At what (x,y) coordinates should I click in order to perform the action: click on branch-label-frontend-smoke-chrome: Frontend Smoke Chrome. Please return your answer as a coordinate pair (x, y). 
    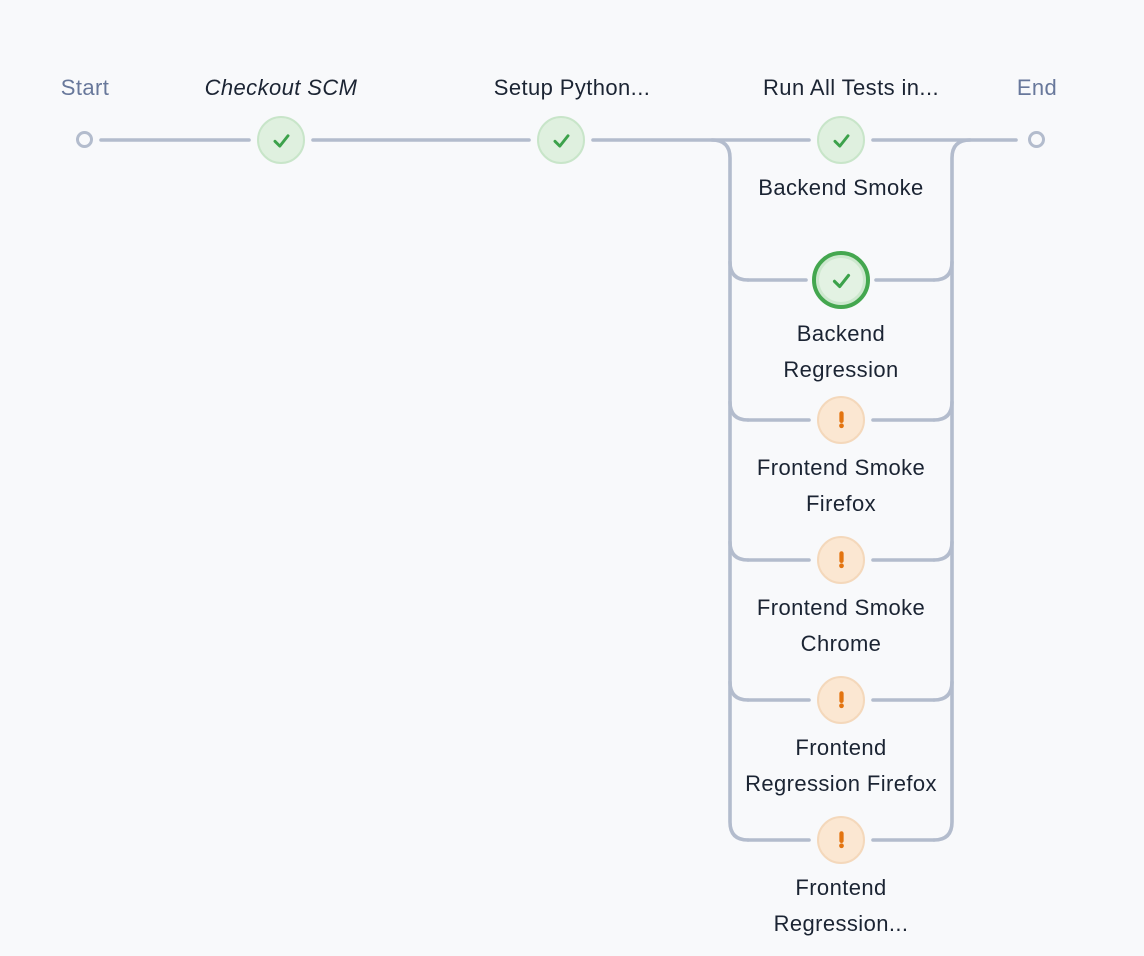
    Looking at the image, I should click on (841, 626).